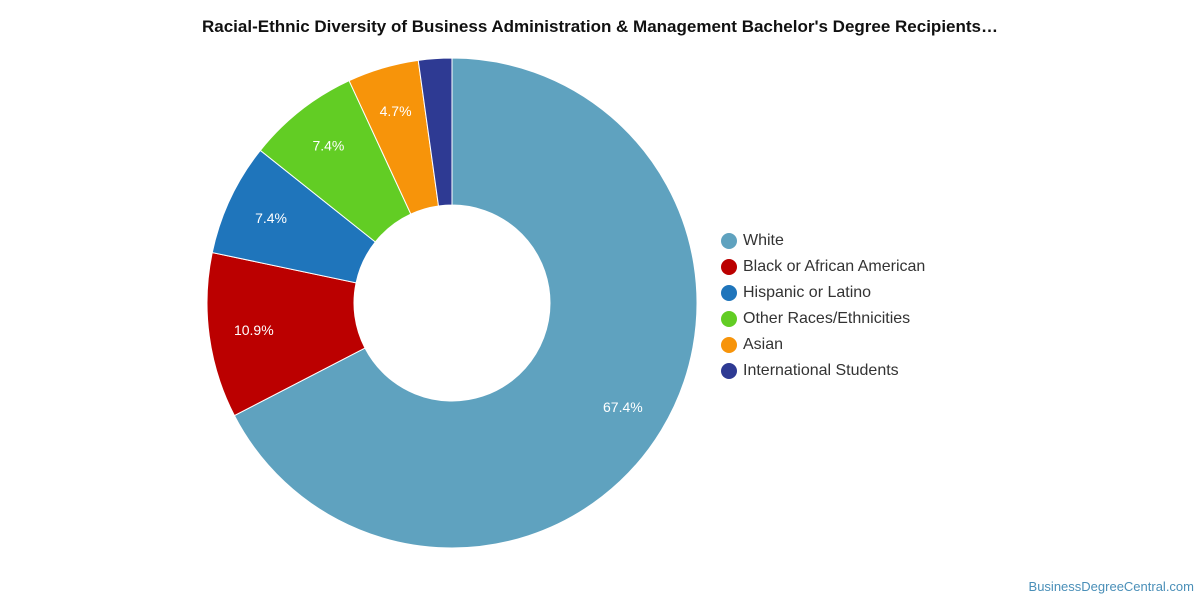 The image size is (1200, 600). What do you see at coordinates (827, 318) in the screenshot?
I see `legend-label: Other Races/Ethnicities` at bounding box center [827, 318].